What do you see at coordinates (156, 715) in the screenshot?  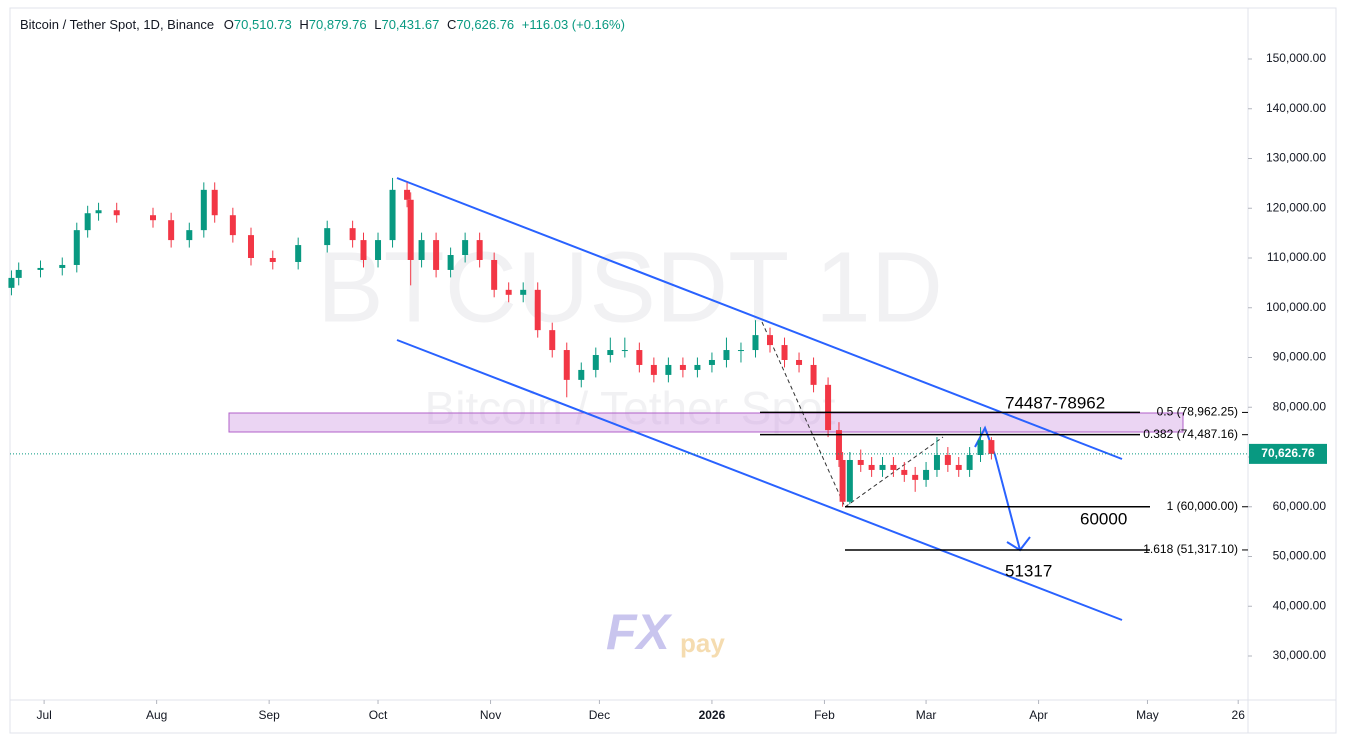 I see `x-tick-label: Aug` at bounding box center [156, 715].